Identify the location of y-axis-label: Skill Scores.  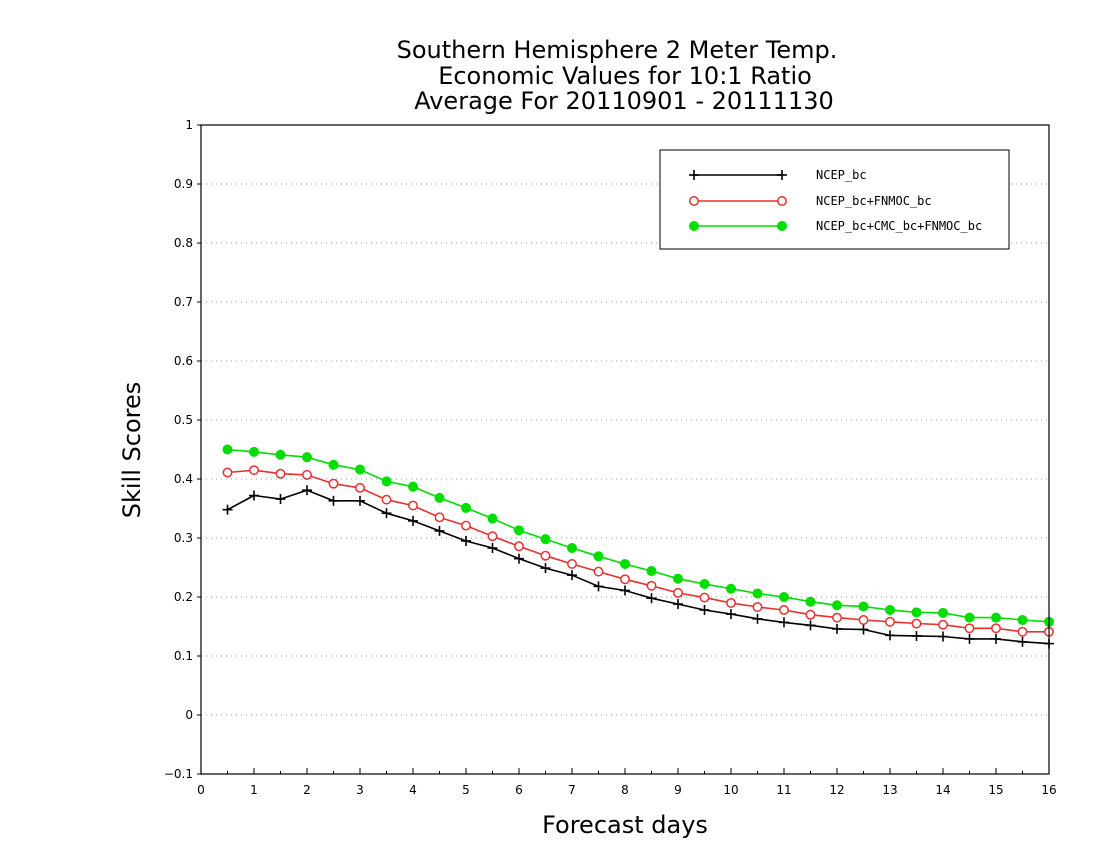
(132, 450).